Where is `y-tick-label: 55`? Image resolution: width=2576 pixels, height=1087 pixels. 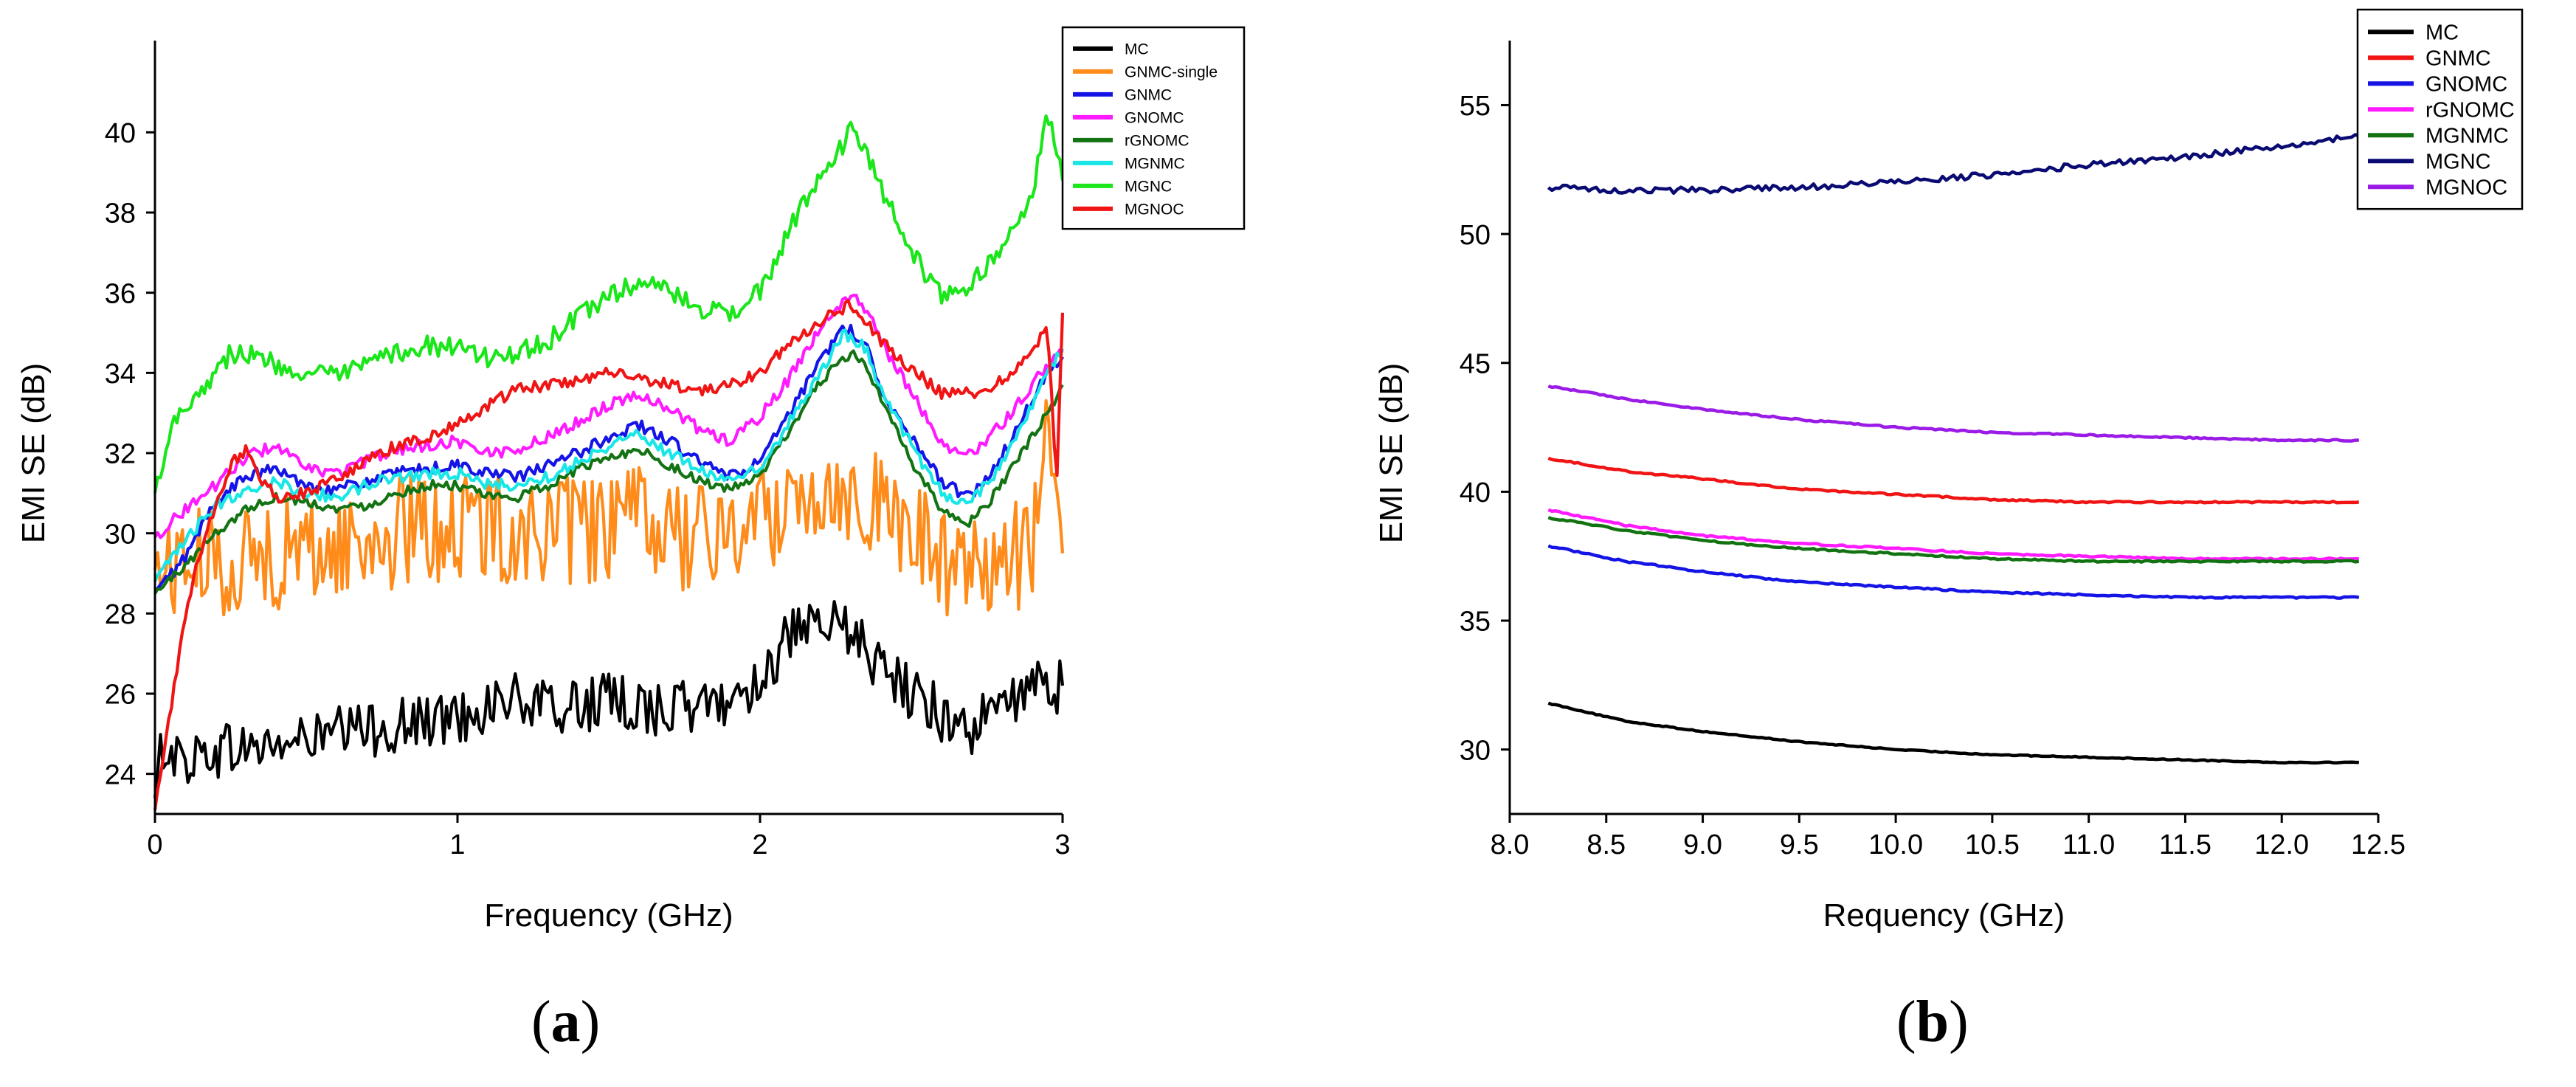 y-tick-label: 55 is located at coordinates (1475, 107).